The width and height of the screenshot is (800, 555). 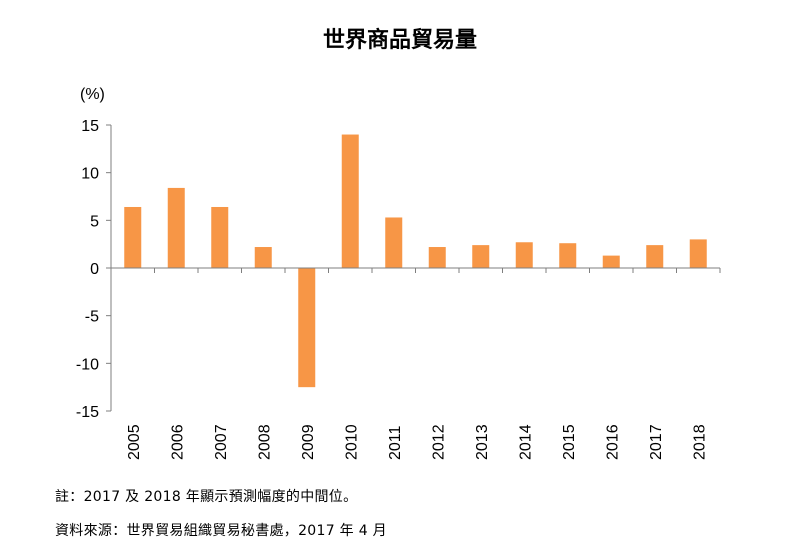 What do you see at coordinates (92, 317) in the screenshot?
I see `y-tick-label: -5` at bounding box center [92, 317].